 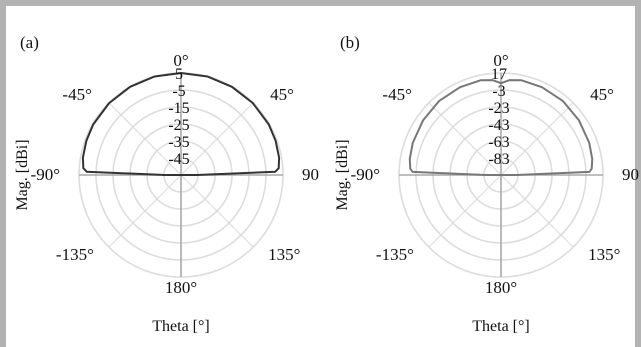 I want to click on radial-tick-label: -35, so click(x=178, y=142).